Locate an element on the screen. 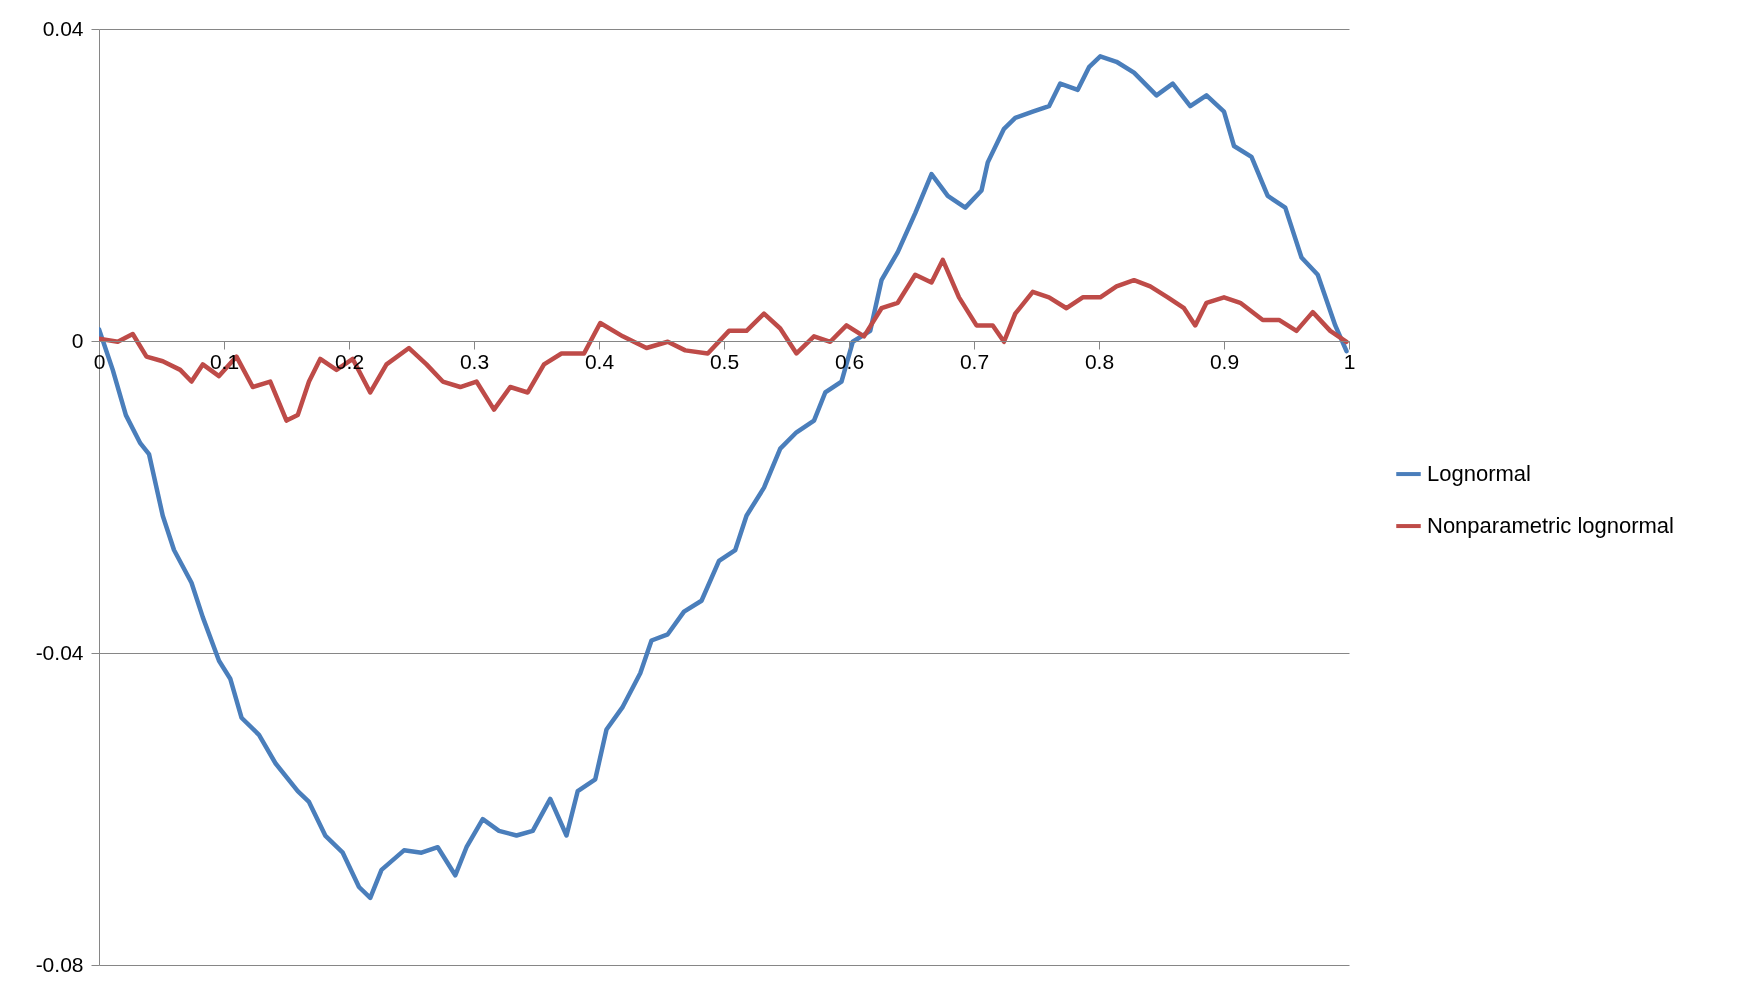 The height and width of the screenshot is (995, 1760). x-tick-label: 0.4 is located at coordinates (599, 361).